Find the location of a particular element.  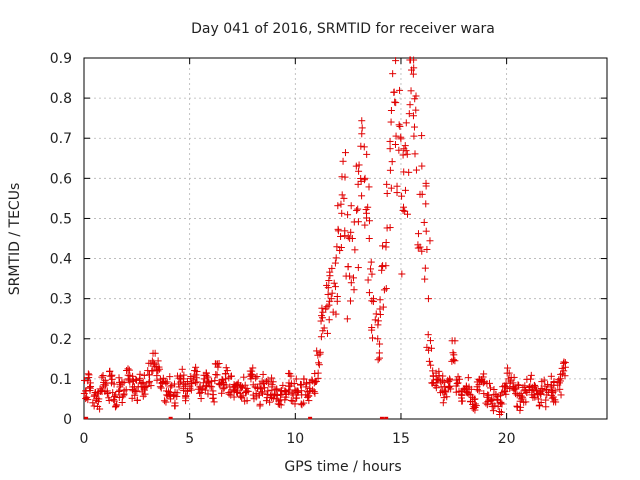

x-tick-label: 10 is located at coordinates (295, 439).